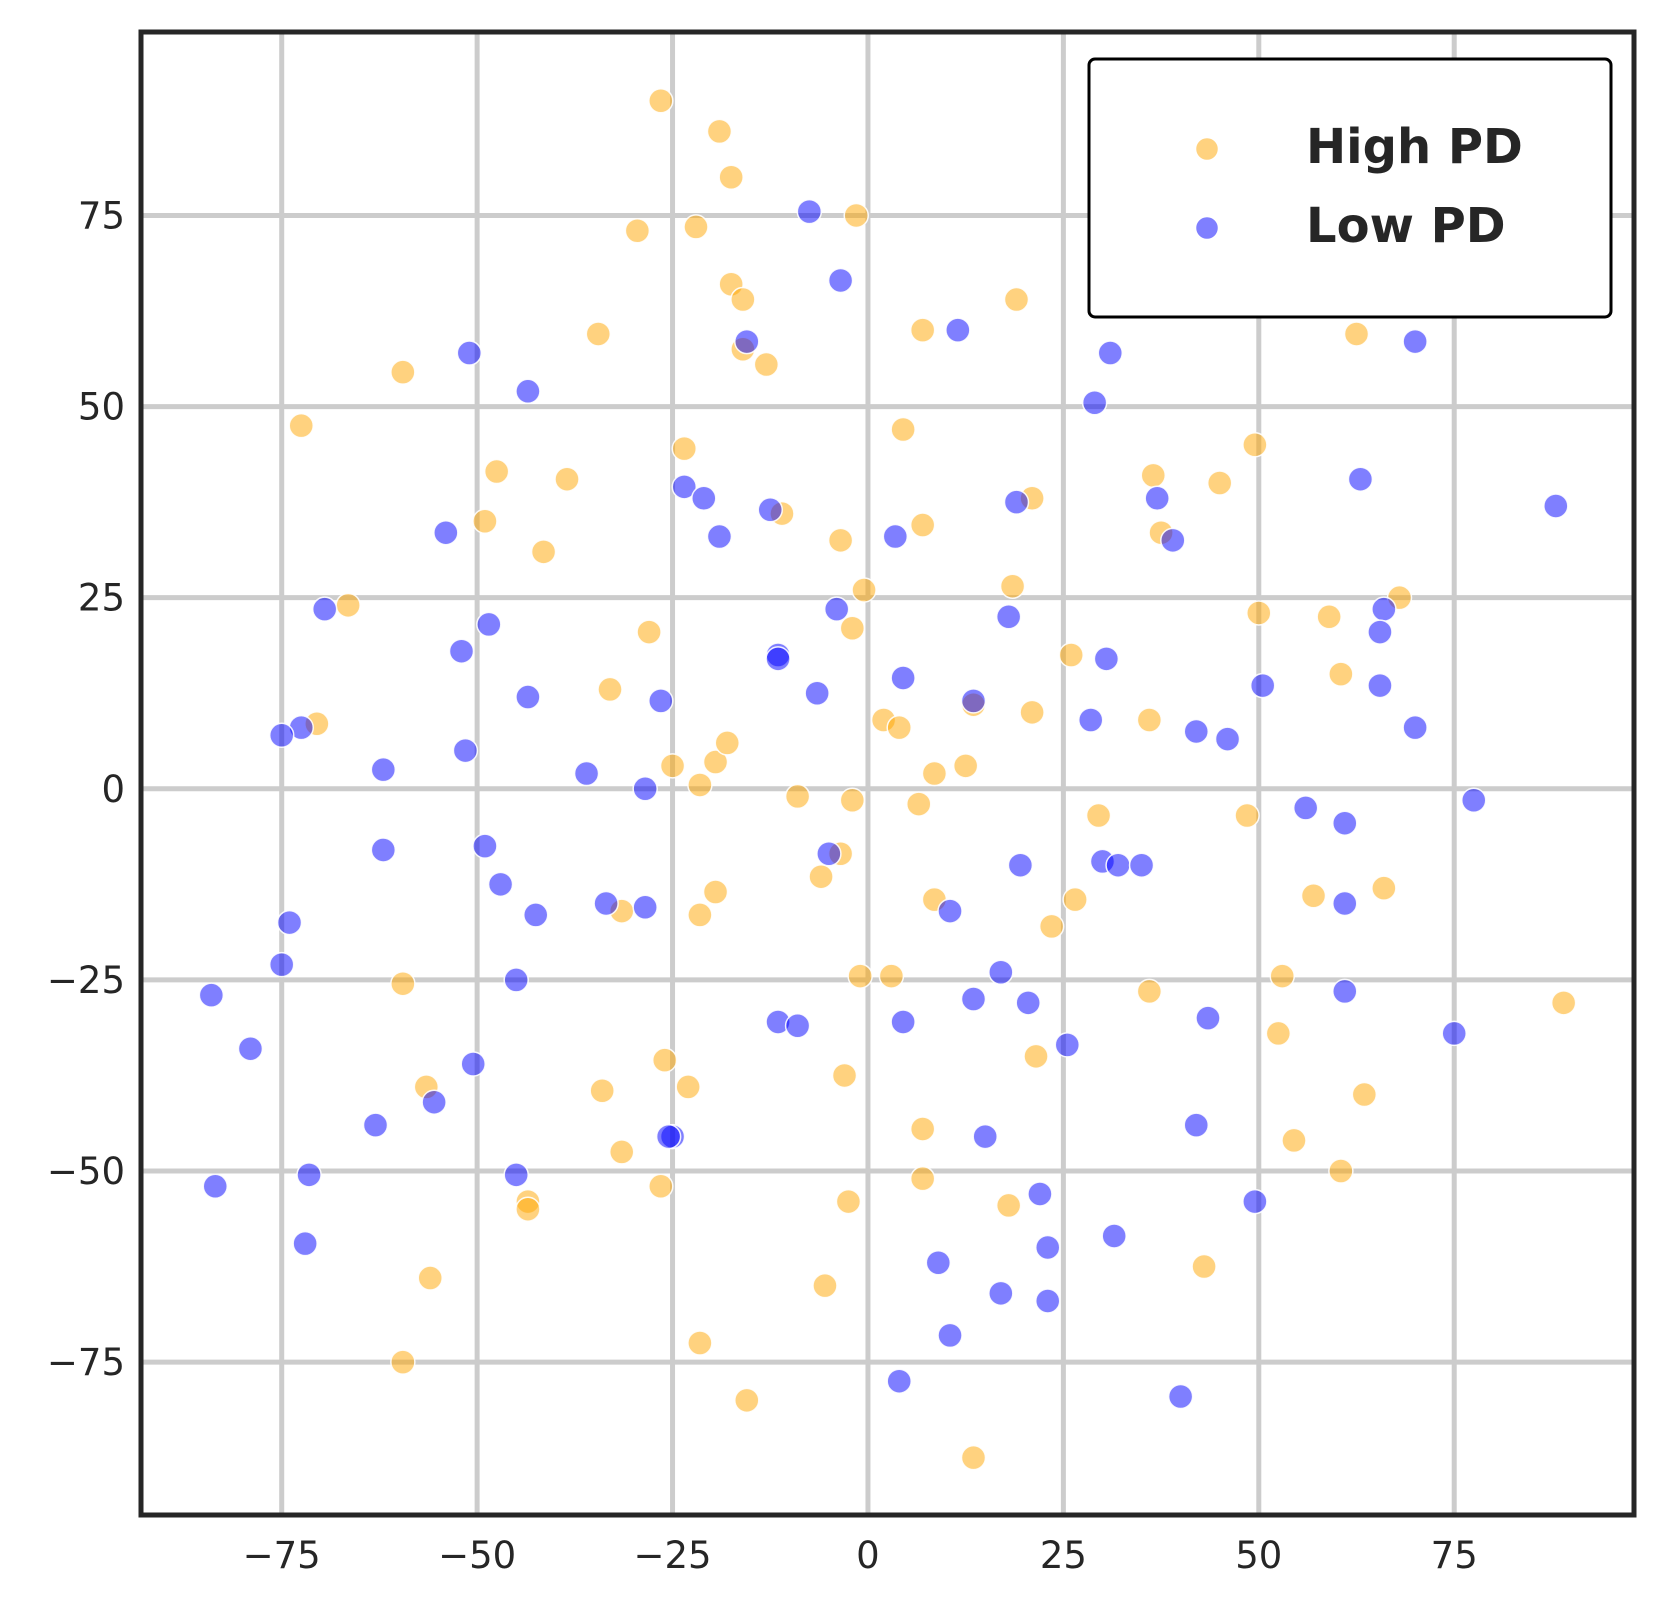 This screenshot has height=1599, width=1660. I want to click on legend-label-low-pd: Low PD, so click(1406, 226).